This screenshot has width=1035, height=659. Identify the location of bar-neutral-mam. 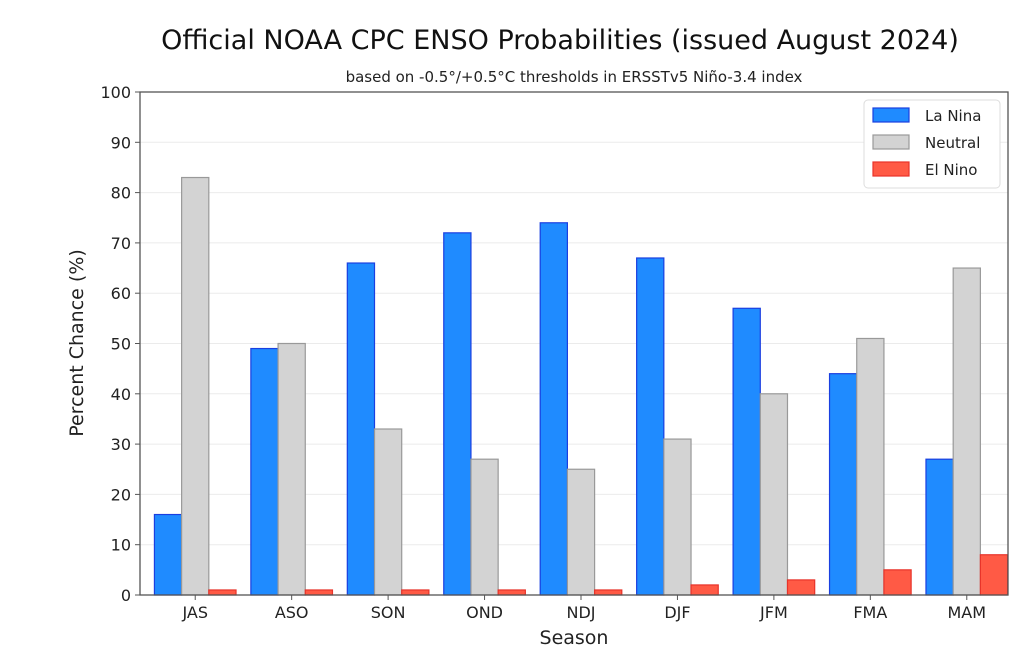
(966, 431).